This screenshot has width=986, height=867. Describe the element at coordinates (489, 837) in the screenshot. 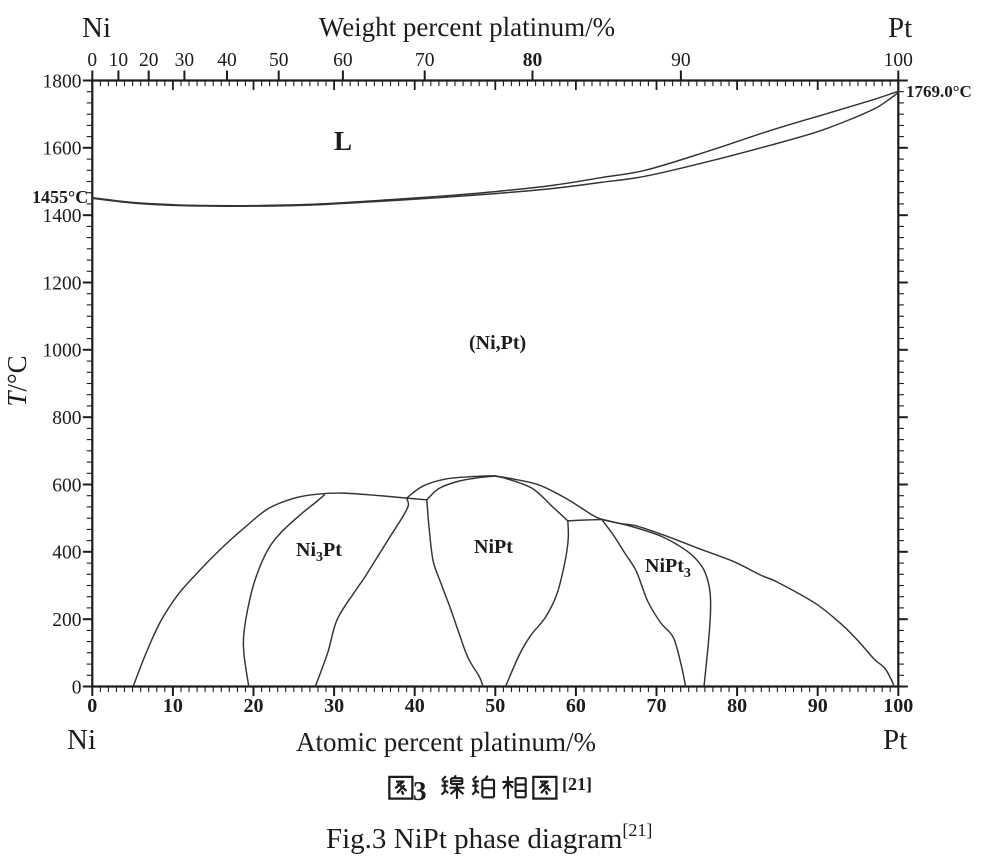

I see `svg-text: Fig.3 NiPt phase diagram[21]` at that location.